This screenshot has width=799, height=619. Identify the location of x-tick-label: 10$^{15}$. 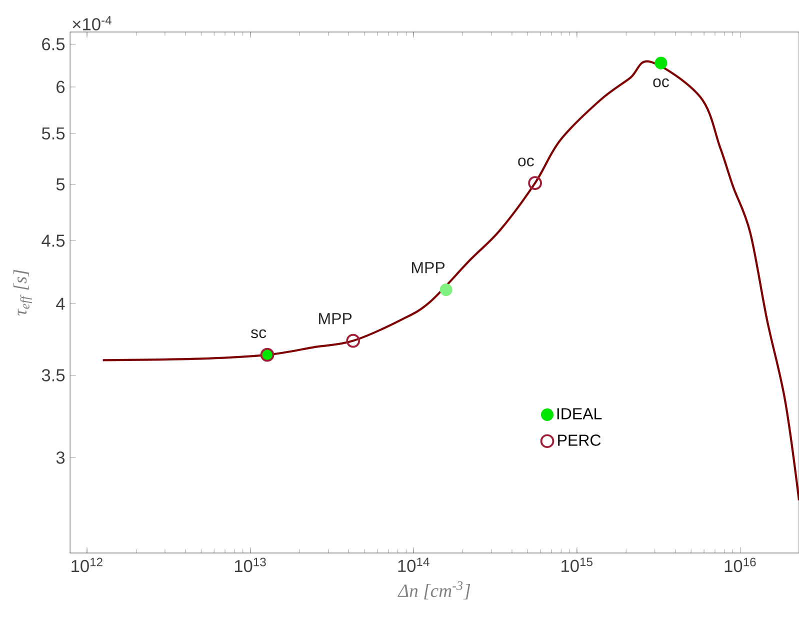
(577, 565).